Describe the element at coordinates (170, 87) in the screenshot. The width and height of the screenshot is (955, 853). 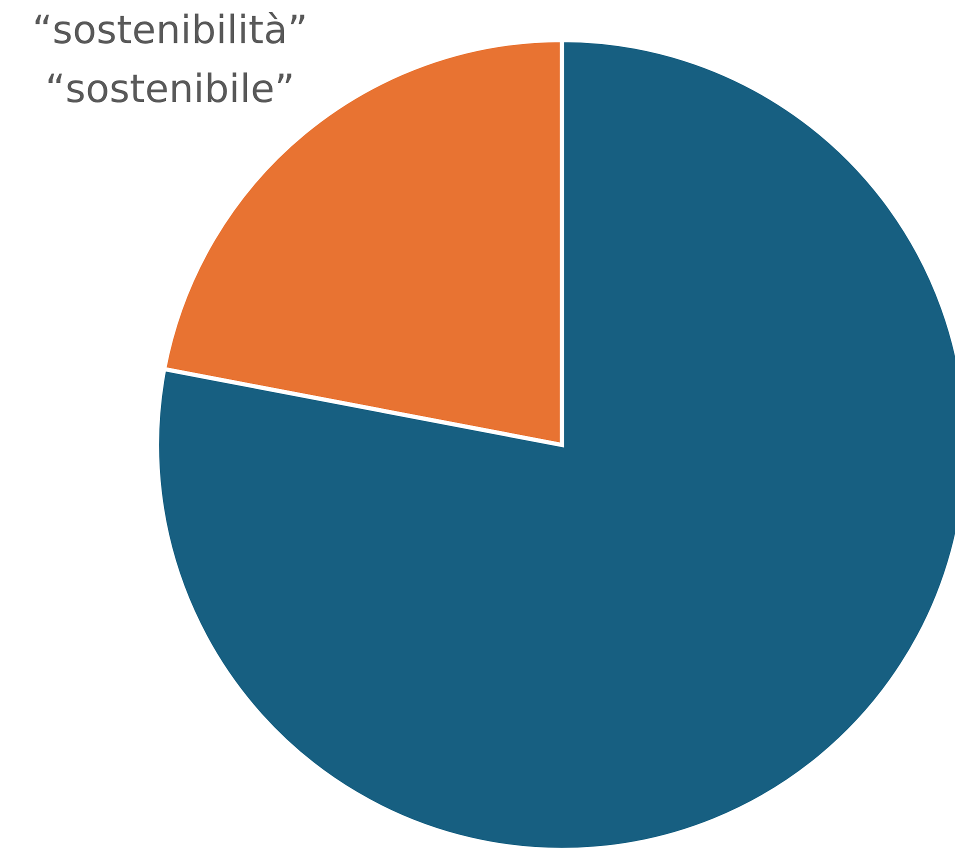
I see `text: “sostenibile”` at that location.